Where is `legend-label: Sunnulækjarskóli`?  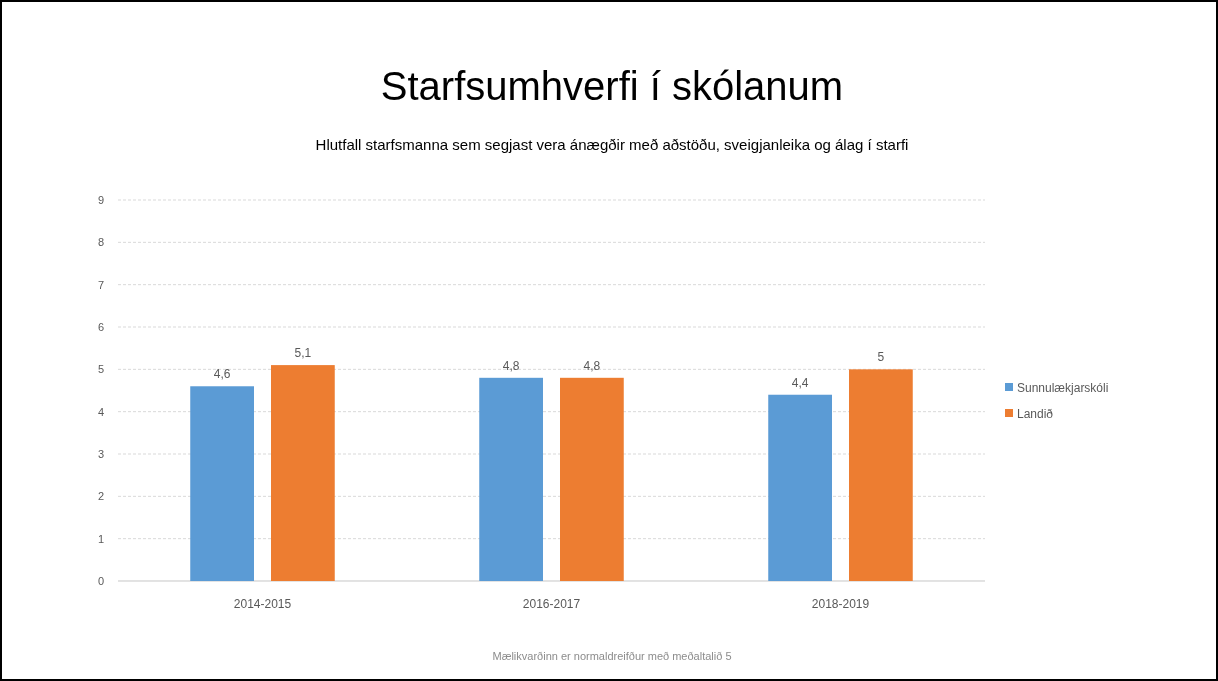
legend-label: Sunnulækjarskóli is located at coordinates (1063, 388).